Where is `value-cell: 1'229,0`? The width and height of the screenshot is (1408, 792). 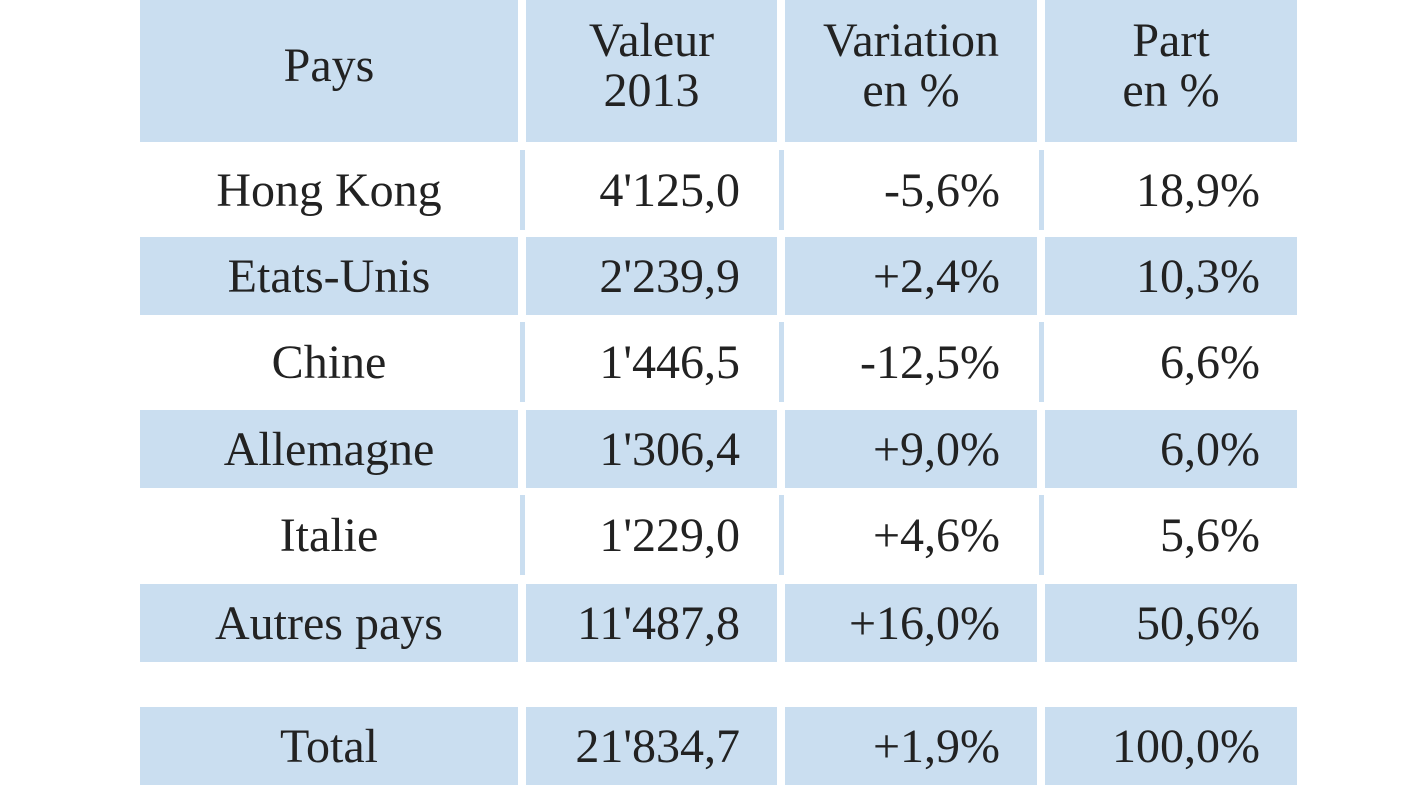
value-cell: 1'229,0 is located at coordinates (669, 535).